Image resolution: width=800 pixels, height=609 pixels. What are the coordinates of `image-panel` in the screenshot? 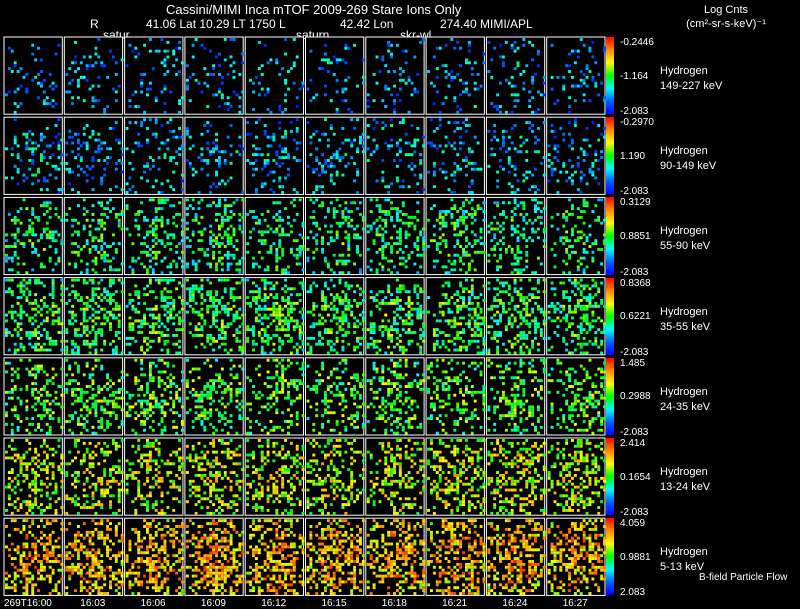 It's located at (274, 75).